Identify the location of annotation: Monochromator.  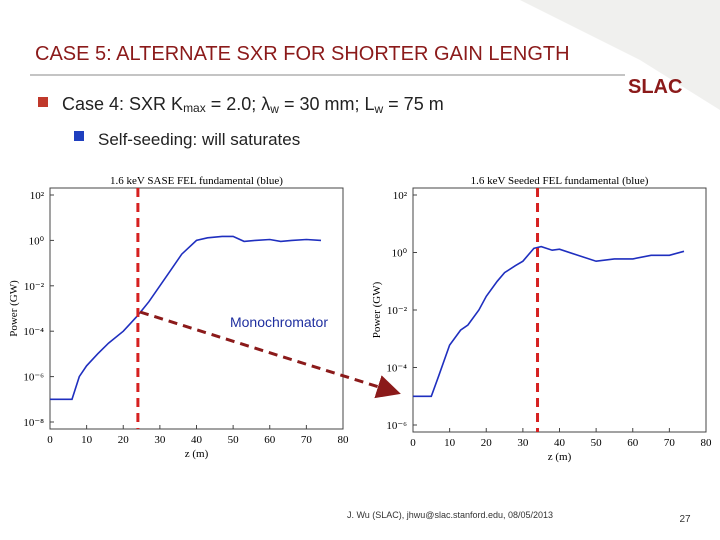
(279, 322).